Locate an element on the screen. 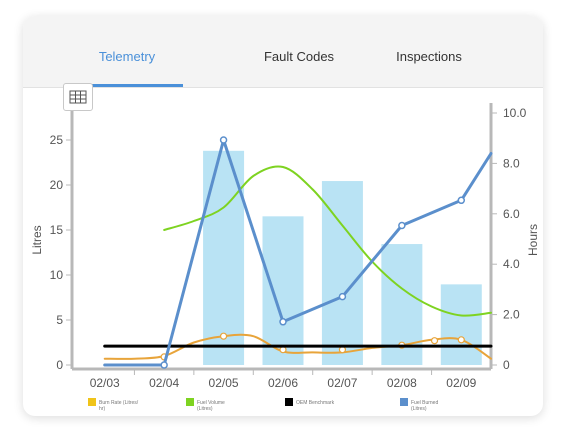 The height and width of the screenshot is (445, 565). right-axis-title: Hours is located at coordinates (533, 240).